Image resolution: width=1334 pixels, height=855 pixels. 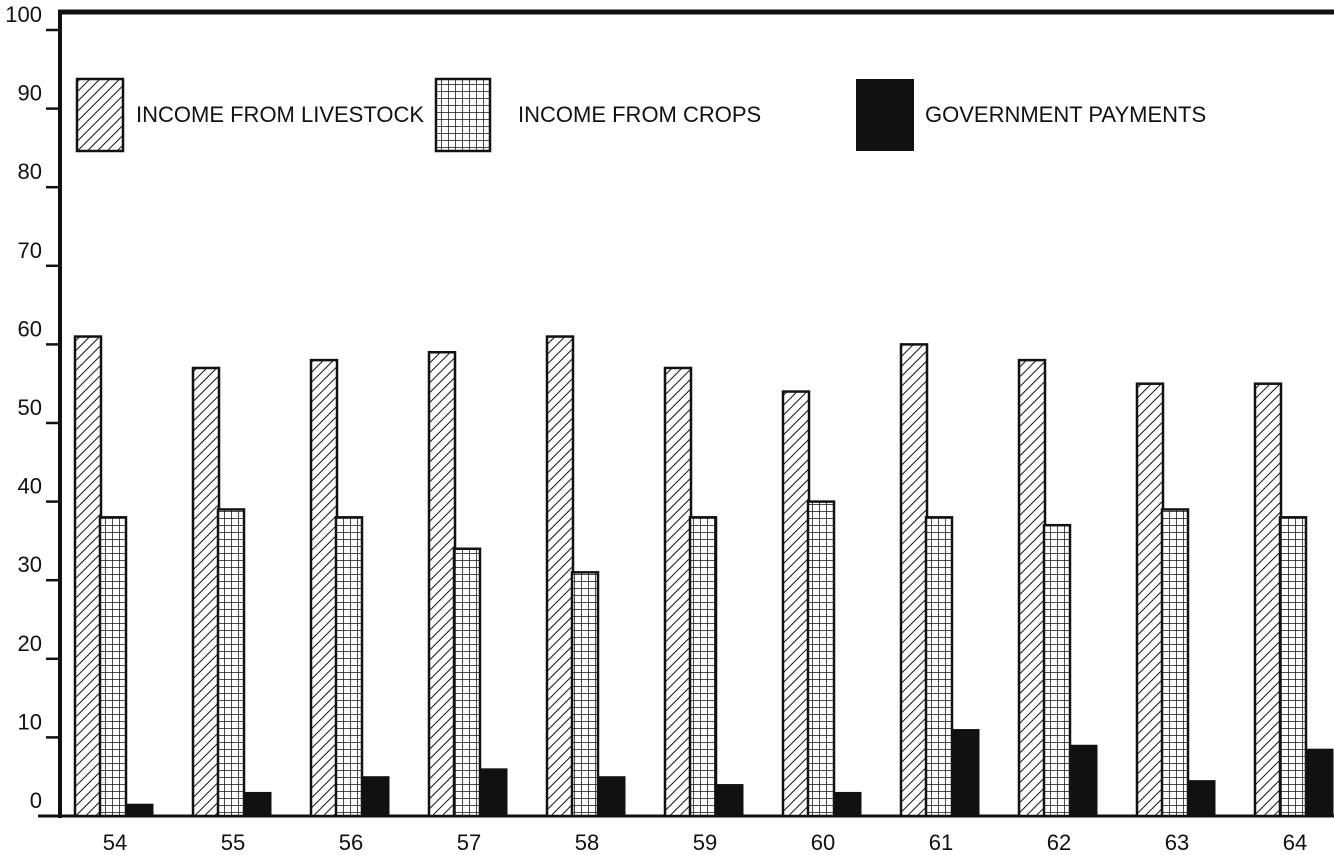 I want to click on legend-label-government: GOVERNMENT PAYMENTS, so click(x=1065, y=114).